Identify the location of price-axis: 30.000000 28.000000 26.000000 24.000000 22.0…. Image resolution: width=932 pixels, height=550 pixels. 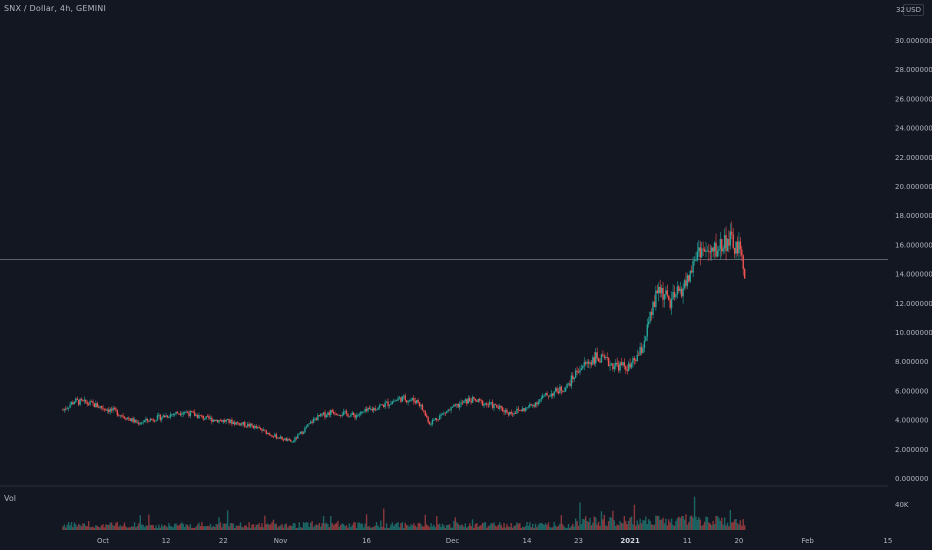
(913, 260).